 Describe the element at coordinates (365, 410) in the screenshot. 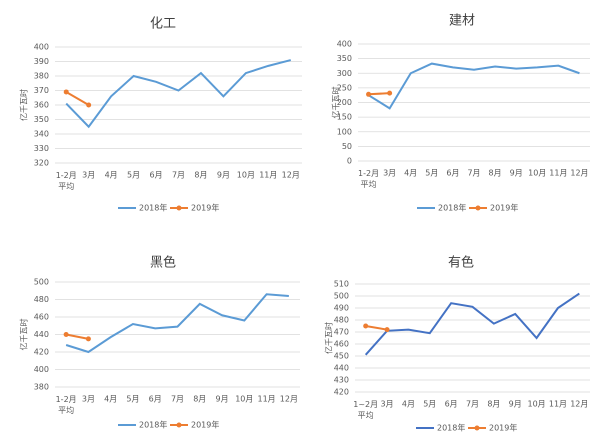

I see `x-tick-label: 1~2月平均` at that location.